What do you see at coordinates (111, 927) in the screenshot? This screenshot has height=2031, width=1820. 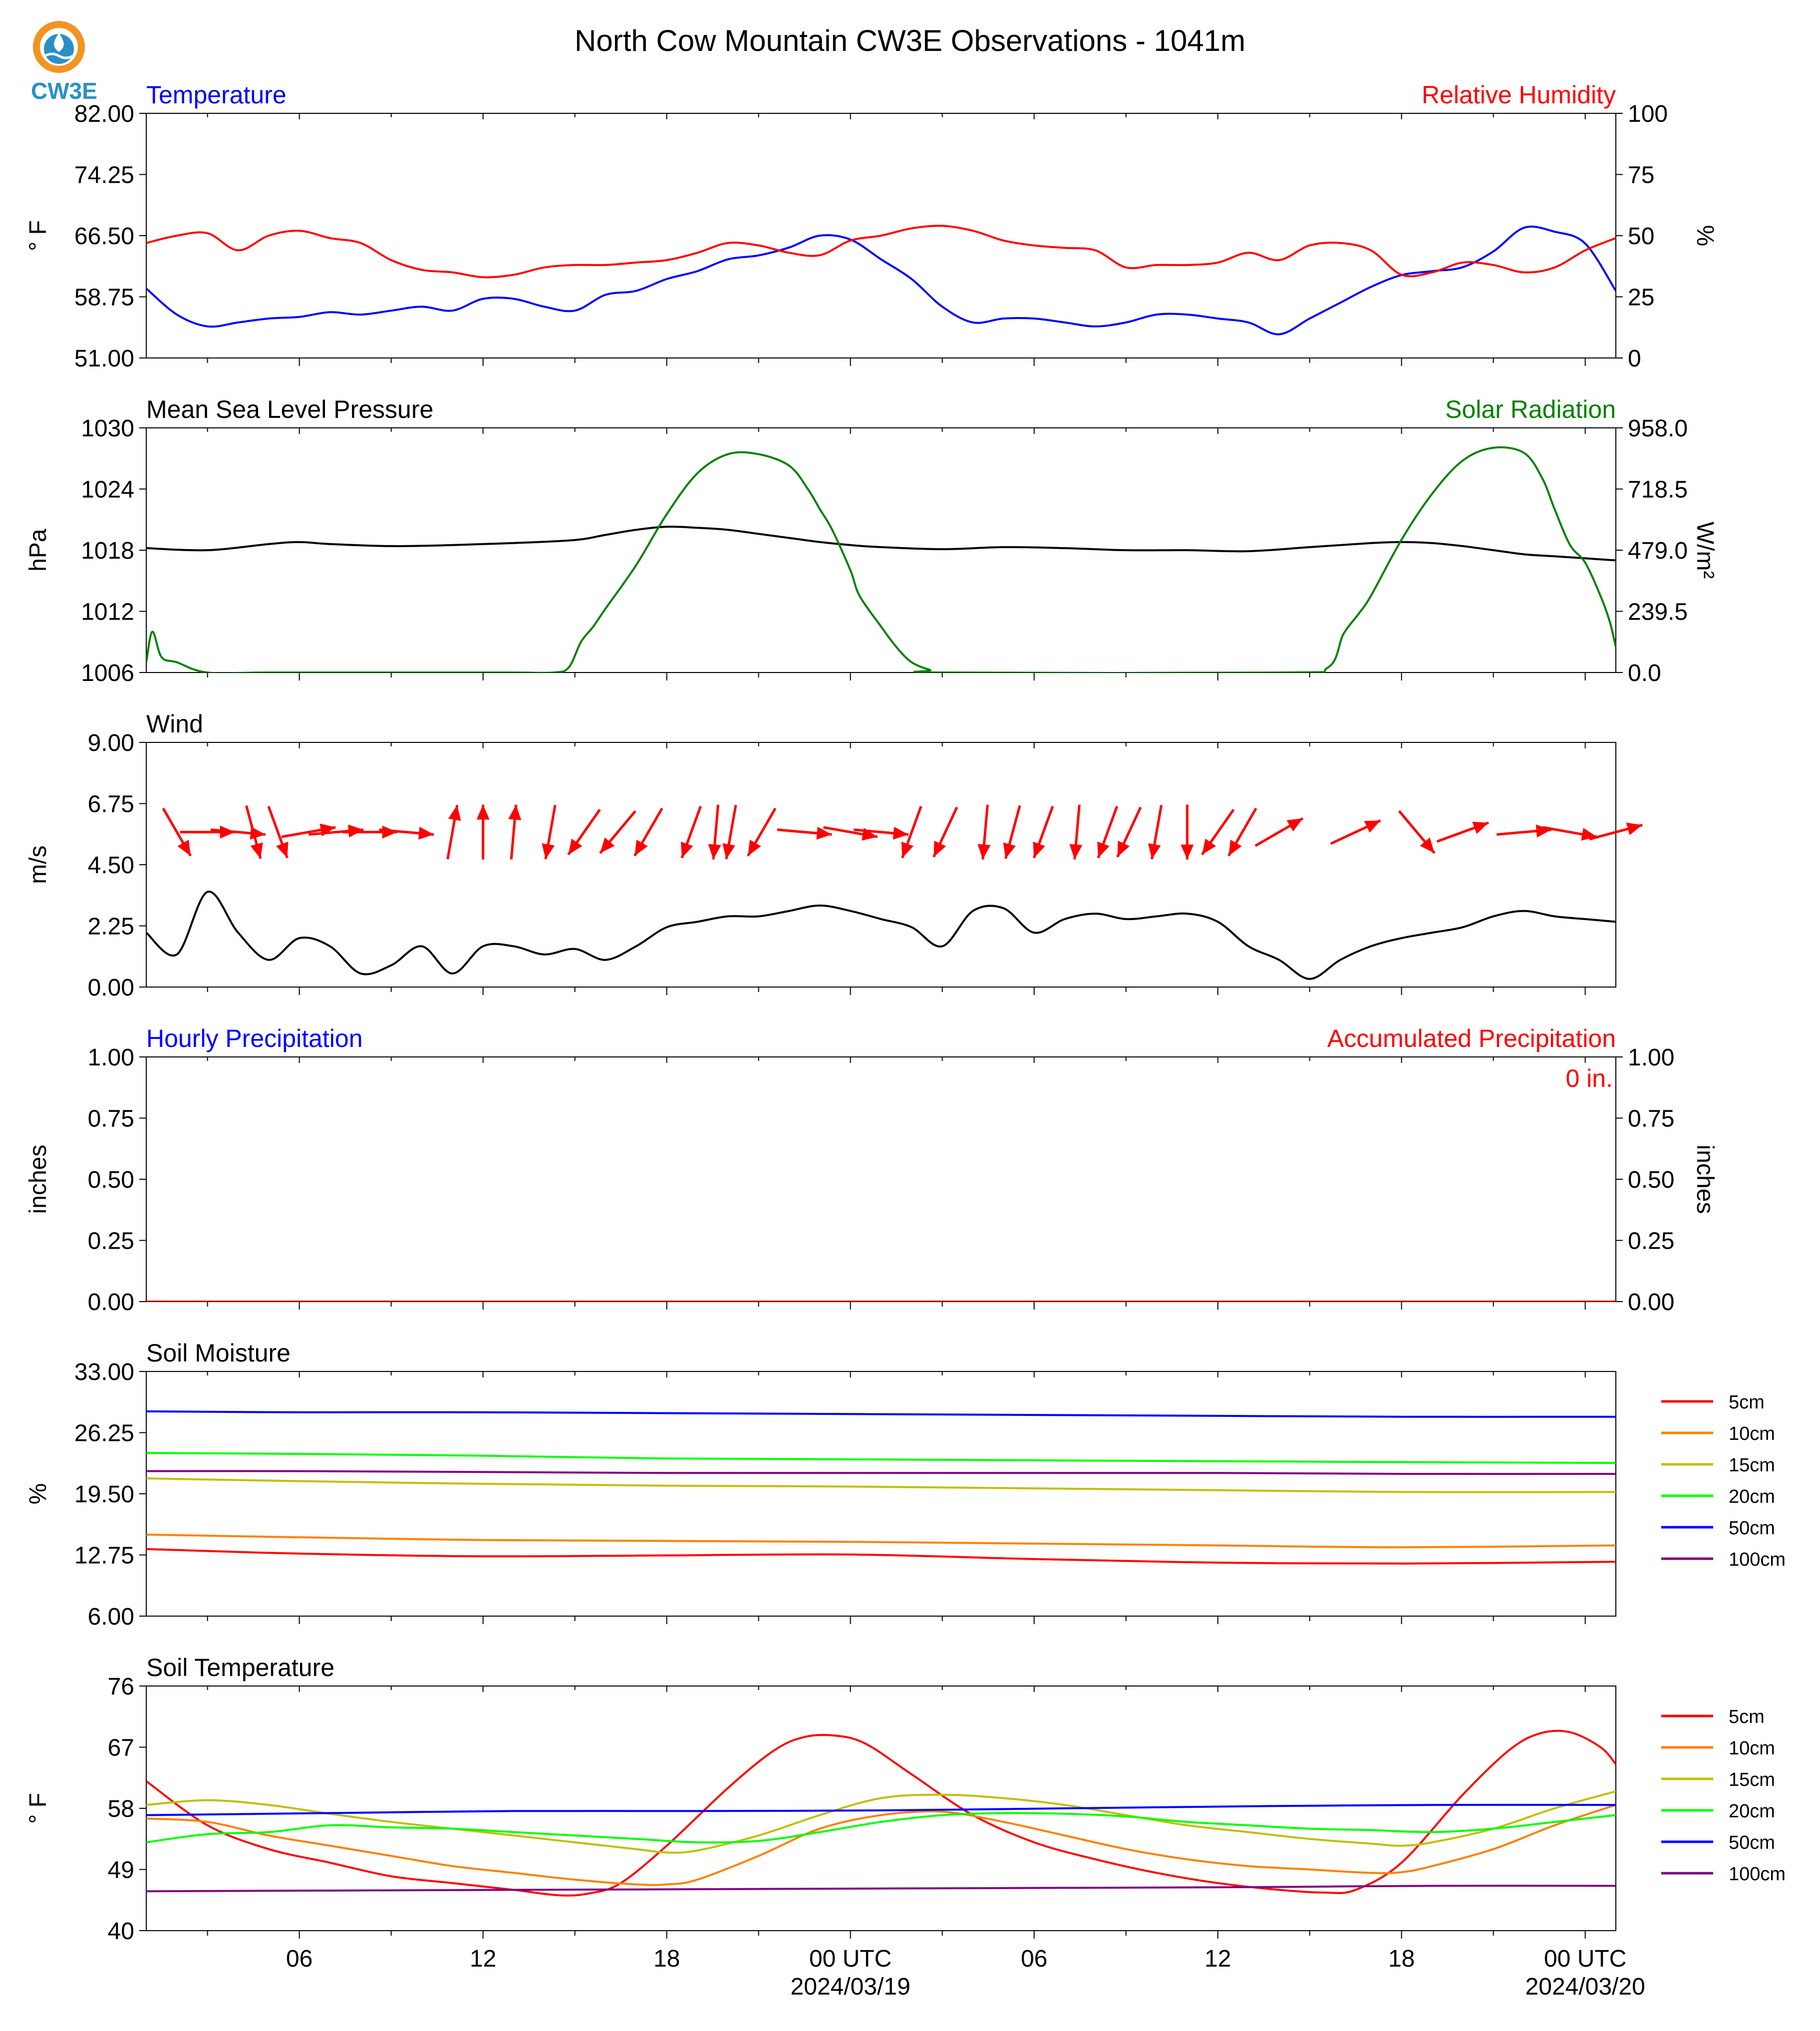 I see `y-tick-label: 2.25` at bounding box center [111, 927].